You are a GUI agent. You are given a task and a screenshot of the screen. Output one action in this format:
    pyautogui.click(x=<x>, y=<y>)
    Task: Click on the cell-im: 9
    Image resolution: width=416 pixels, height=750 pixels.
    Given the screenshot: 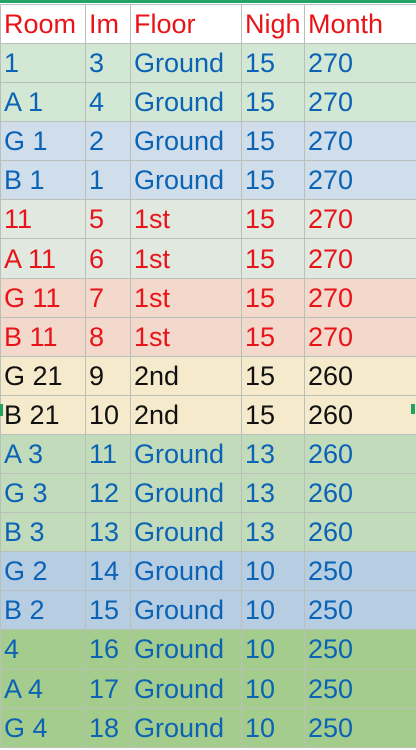 What is the action you would take?
    pyautogui.click(x=108, y=375)
    